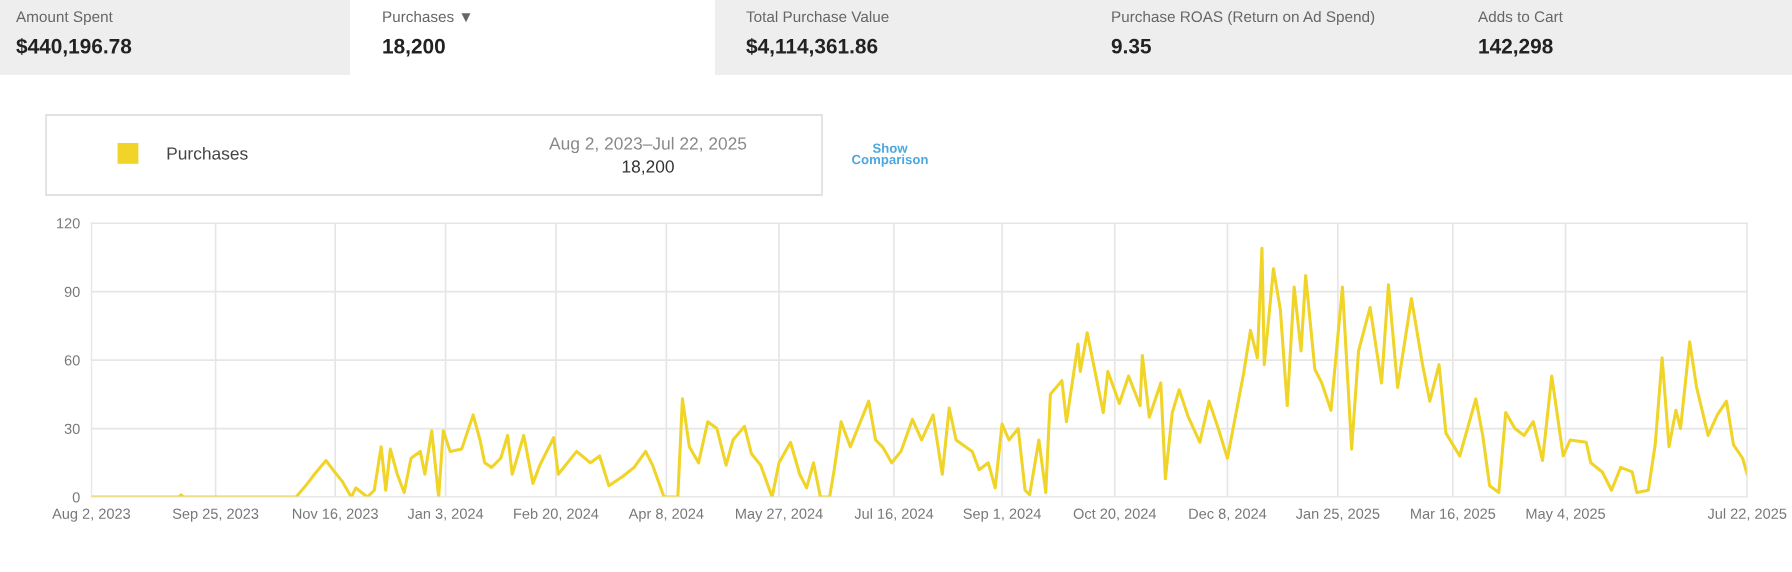 This screenshot has width=1792, height=572. What do you see at coordinates (72, 428) in the screenshot?
I see `y-tick-label: 30` at bounding box center [72, 428].